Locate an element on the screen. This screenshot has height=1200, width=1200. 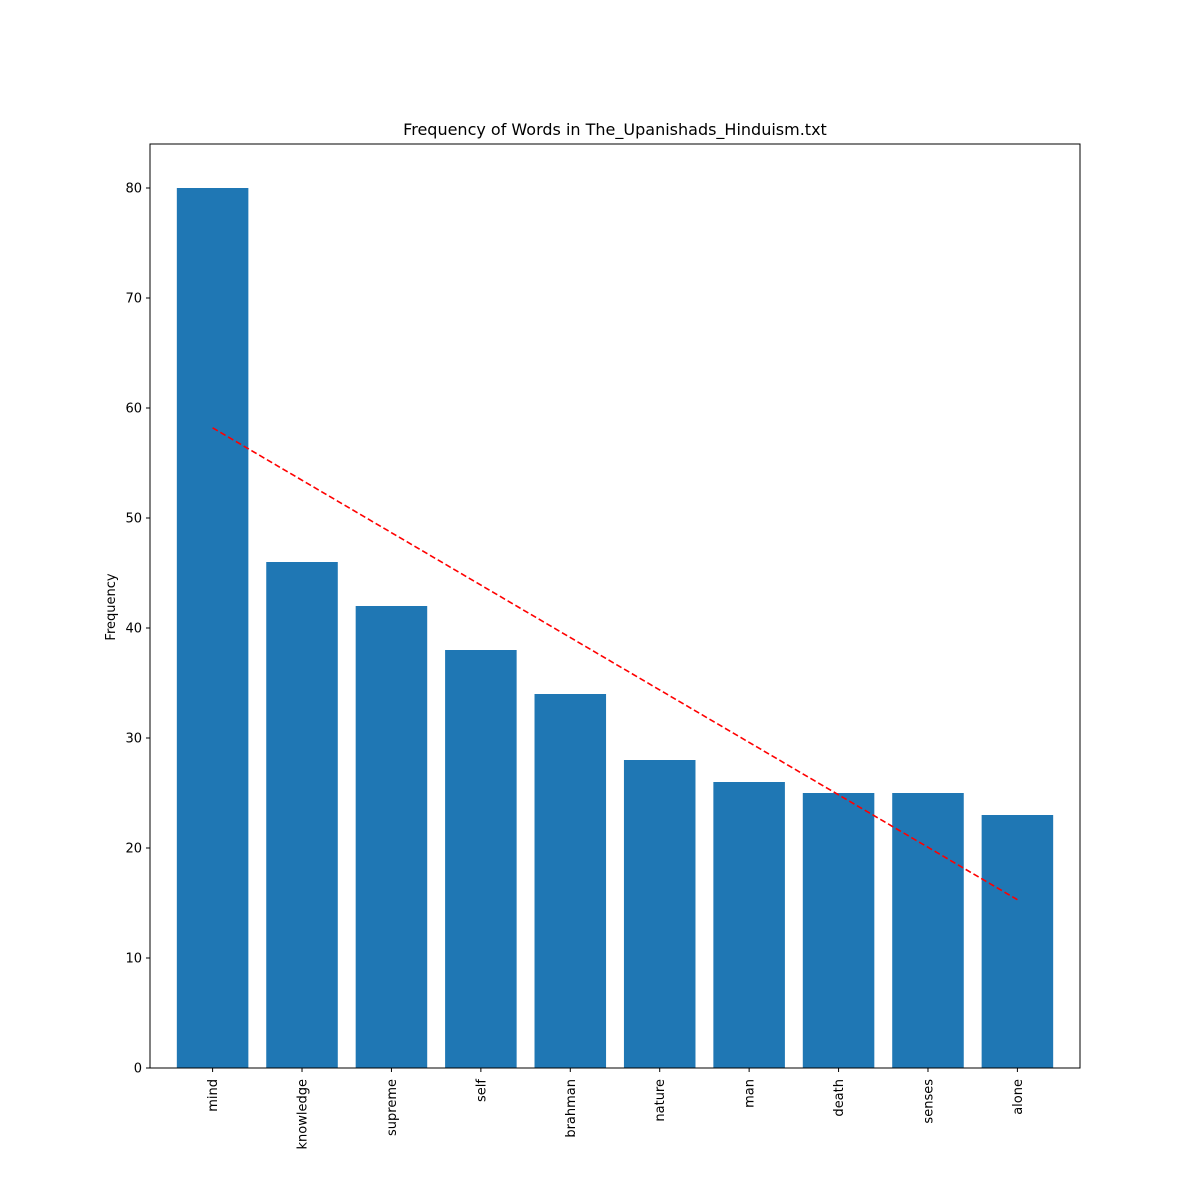
y-tick-label: 60 is located at coordinates (133, 409).